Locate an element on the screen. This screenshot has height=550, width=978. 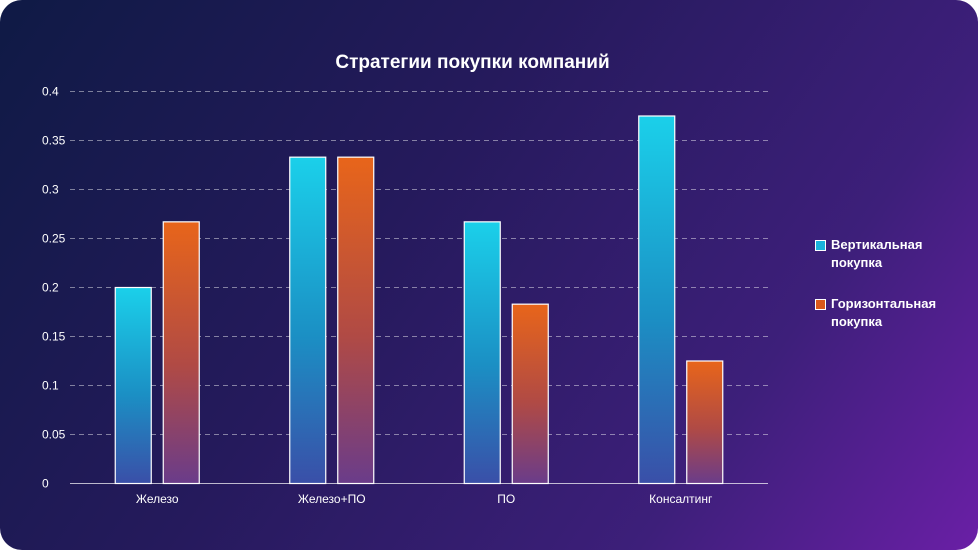
legend-item-horizontal: Горизонтальная покупка is located at coordinates (890, 313).